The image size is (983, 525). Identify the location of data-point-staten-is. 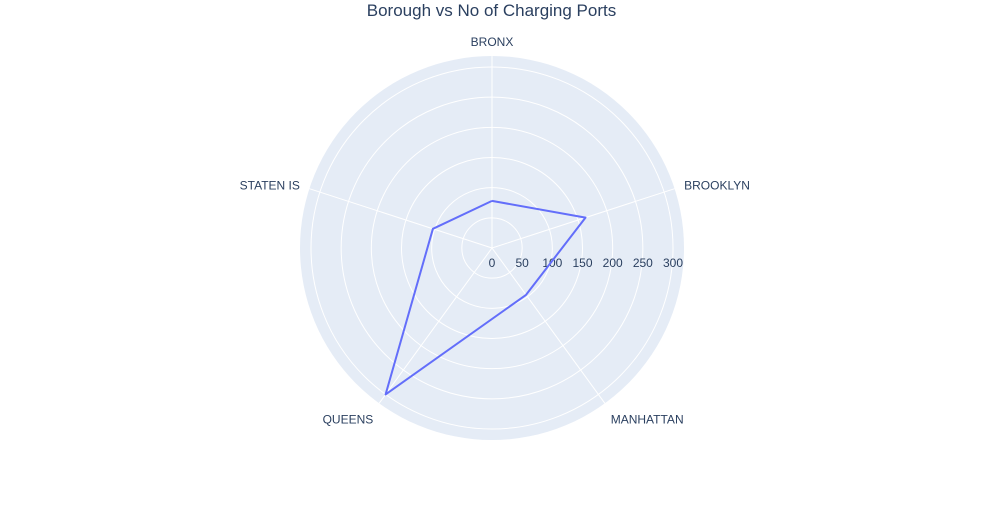
(432, 228).